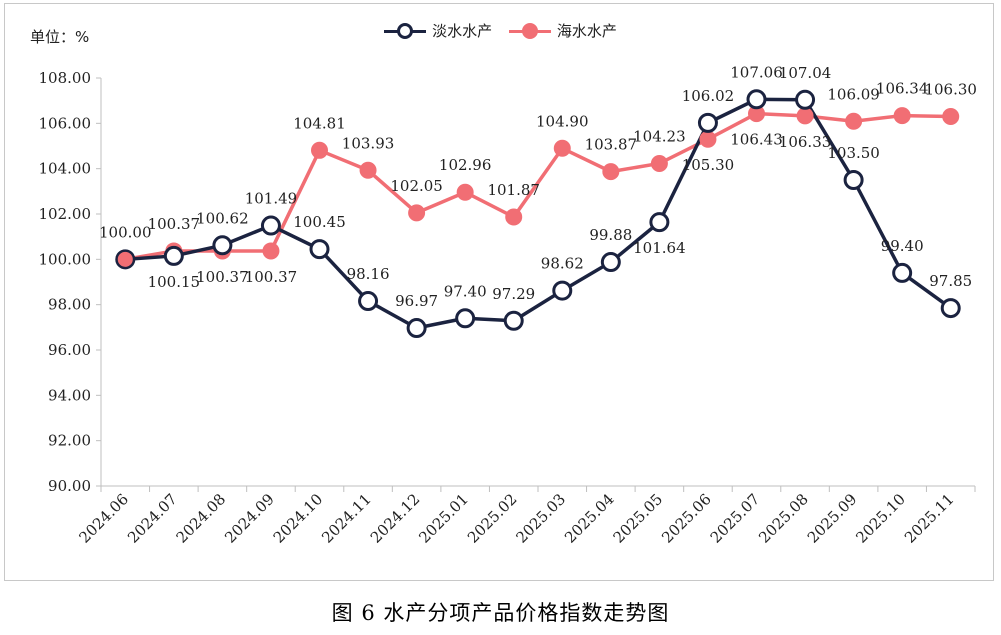 This screenshot has width=1001, height=635. I want to click on x-tick-label: 2025.10, so click(880, 518).